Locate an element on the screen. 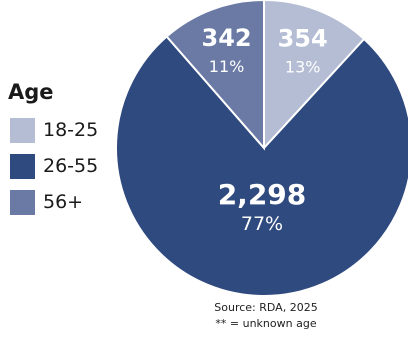 The height and width of the screenshot is (343, 408). slice-percent-label: 77% is located at coordinates (262, 224).